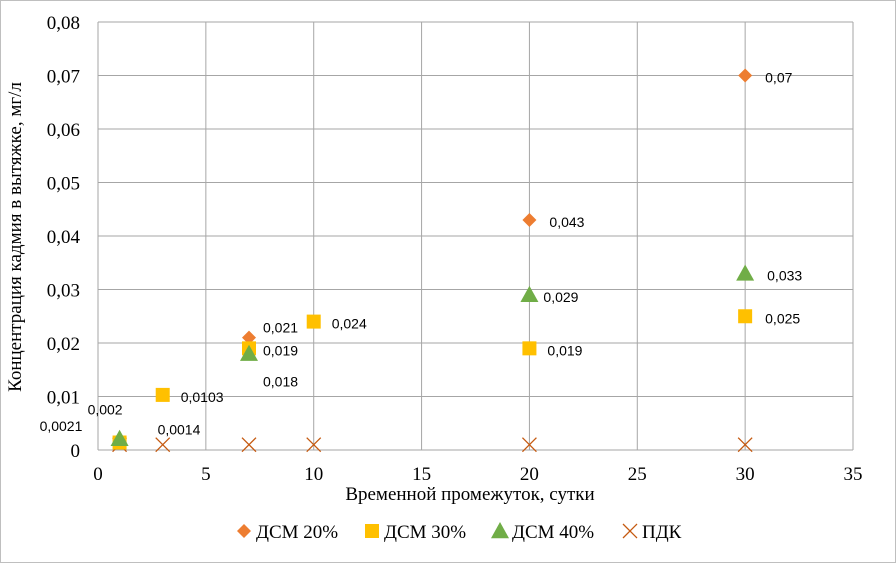 The image size is (896, 563). I want to click on y-tick-label: 0,05, so click(63, 184).